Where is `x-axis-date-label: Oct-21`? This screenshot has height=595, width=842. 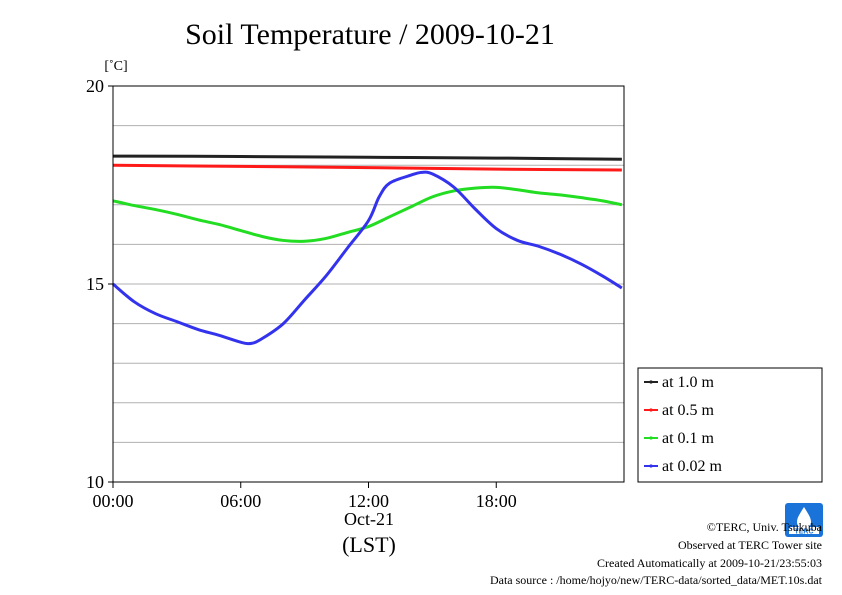 x-axis-date-label: Oct-21 is located at coordinates (369, 519).